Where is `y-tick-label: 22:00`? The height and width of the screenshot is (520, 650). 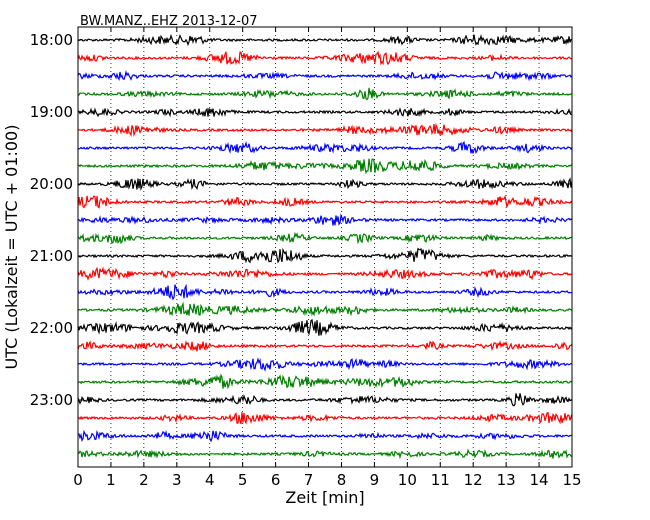
y-tick-label: 22:00 is located at coordinates (51, 328).